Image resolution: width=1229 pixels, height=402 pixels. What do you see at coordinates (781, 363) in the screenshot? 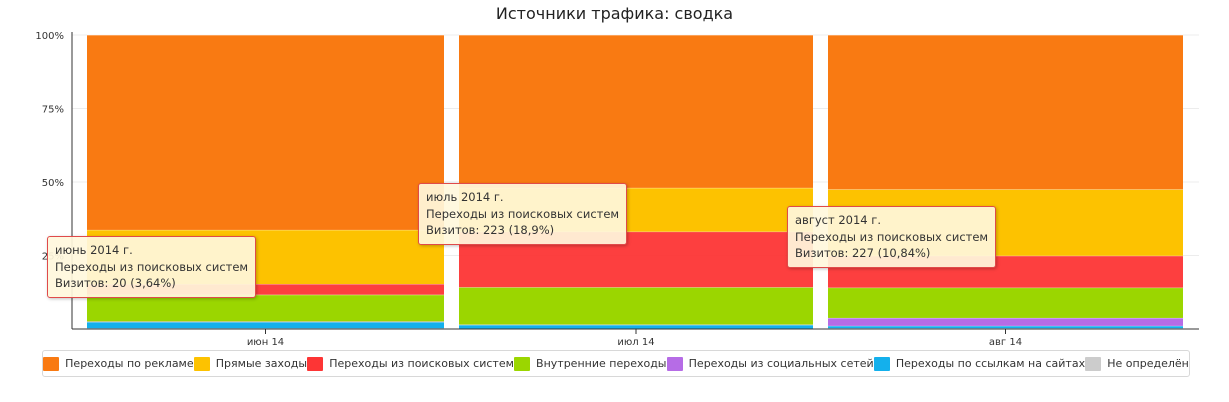
I see `legend-label: Переходы из социальных сетей` at bounding box center [781, 363].